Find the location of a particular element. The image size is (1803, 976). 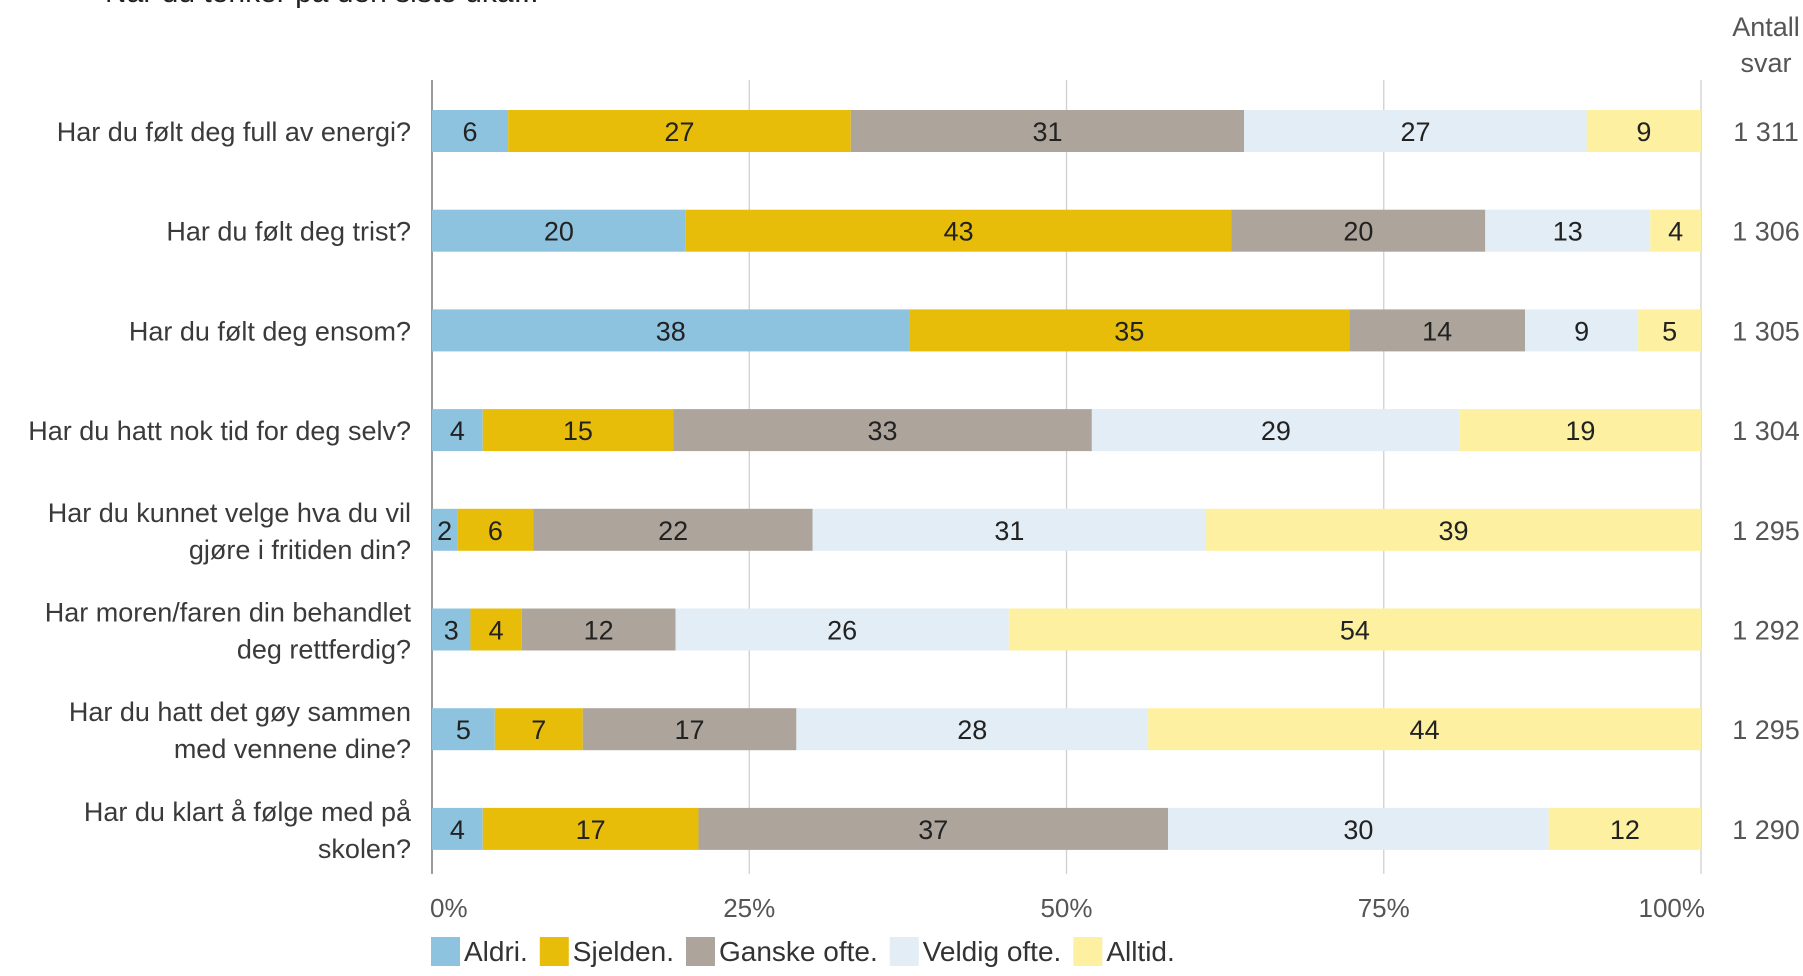

data-label: 7 is located at coordinates (538, 730).